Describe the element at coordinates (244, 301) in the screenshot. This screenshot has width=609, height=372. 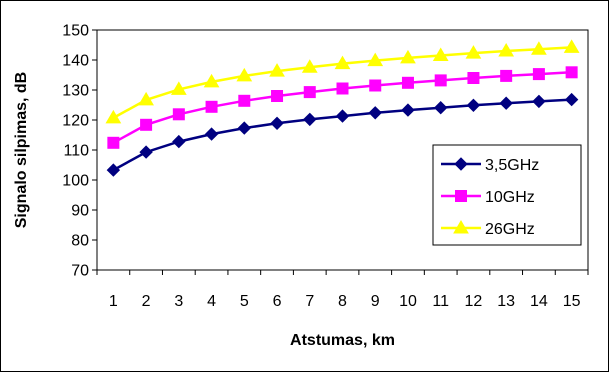
I see `x-tick-label: 5` at that location.